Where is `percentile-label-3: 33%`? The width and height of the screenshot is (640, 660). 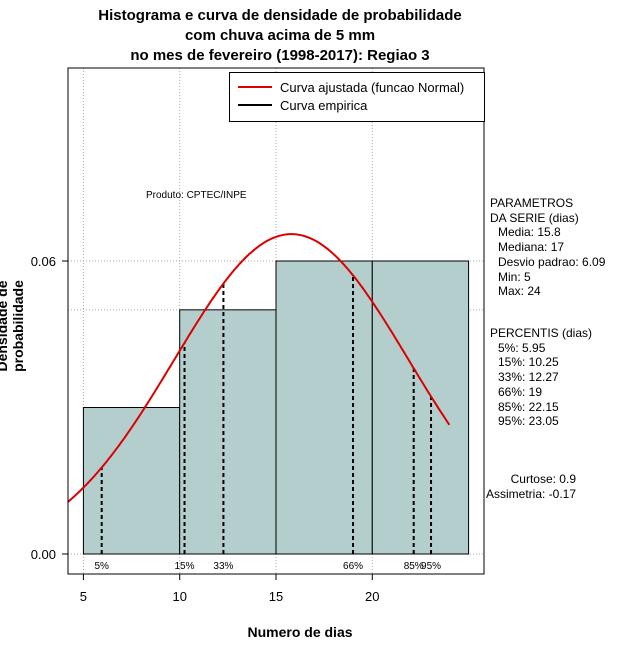
percentile-label-3: 33% is located at coordinates (223, 566).